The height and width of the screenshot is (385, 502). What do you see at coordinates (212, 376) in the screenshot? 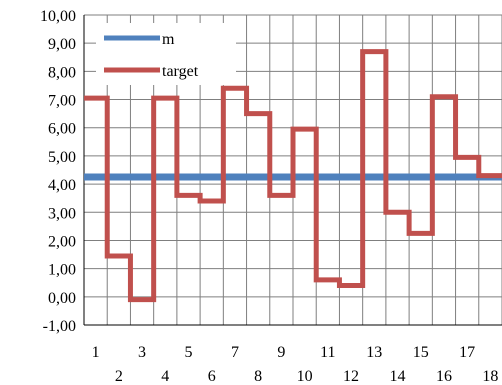
I see `x-tick-label: 6` at bounding box center [212, 376].